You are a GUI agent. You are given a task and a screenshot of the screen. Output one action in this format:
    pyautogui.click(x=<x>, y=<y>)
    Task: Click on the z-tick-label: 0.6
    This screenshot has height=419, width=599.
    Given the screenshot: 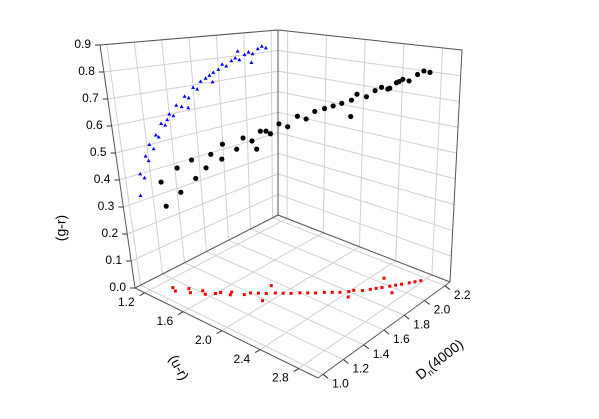 What is the action you would take?
    pyautogui.click(x=94, y=125)
    